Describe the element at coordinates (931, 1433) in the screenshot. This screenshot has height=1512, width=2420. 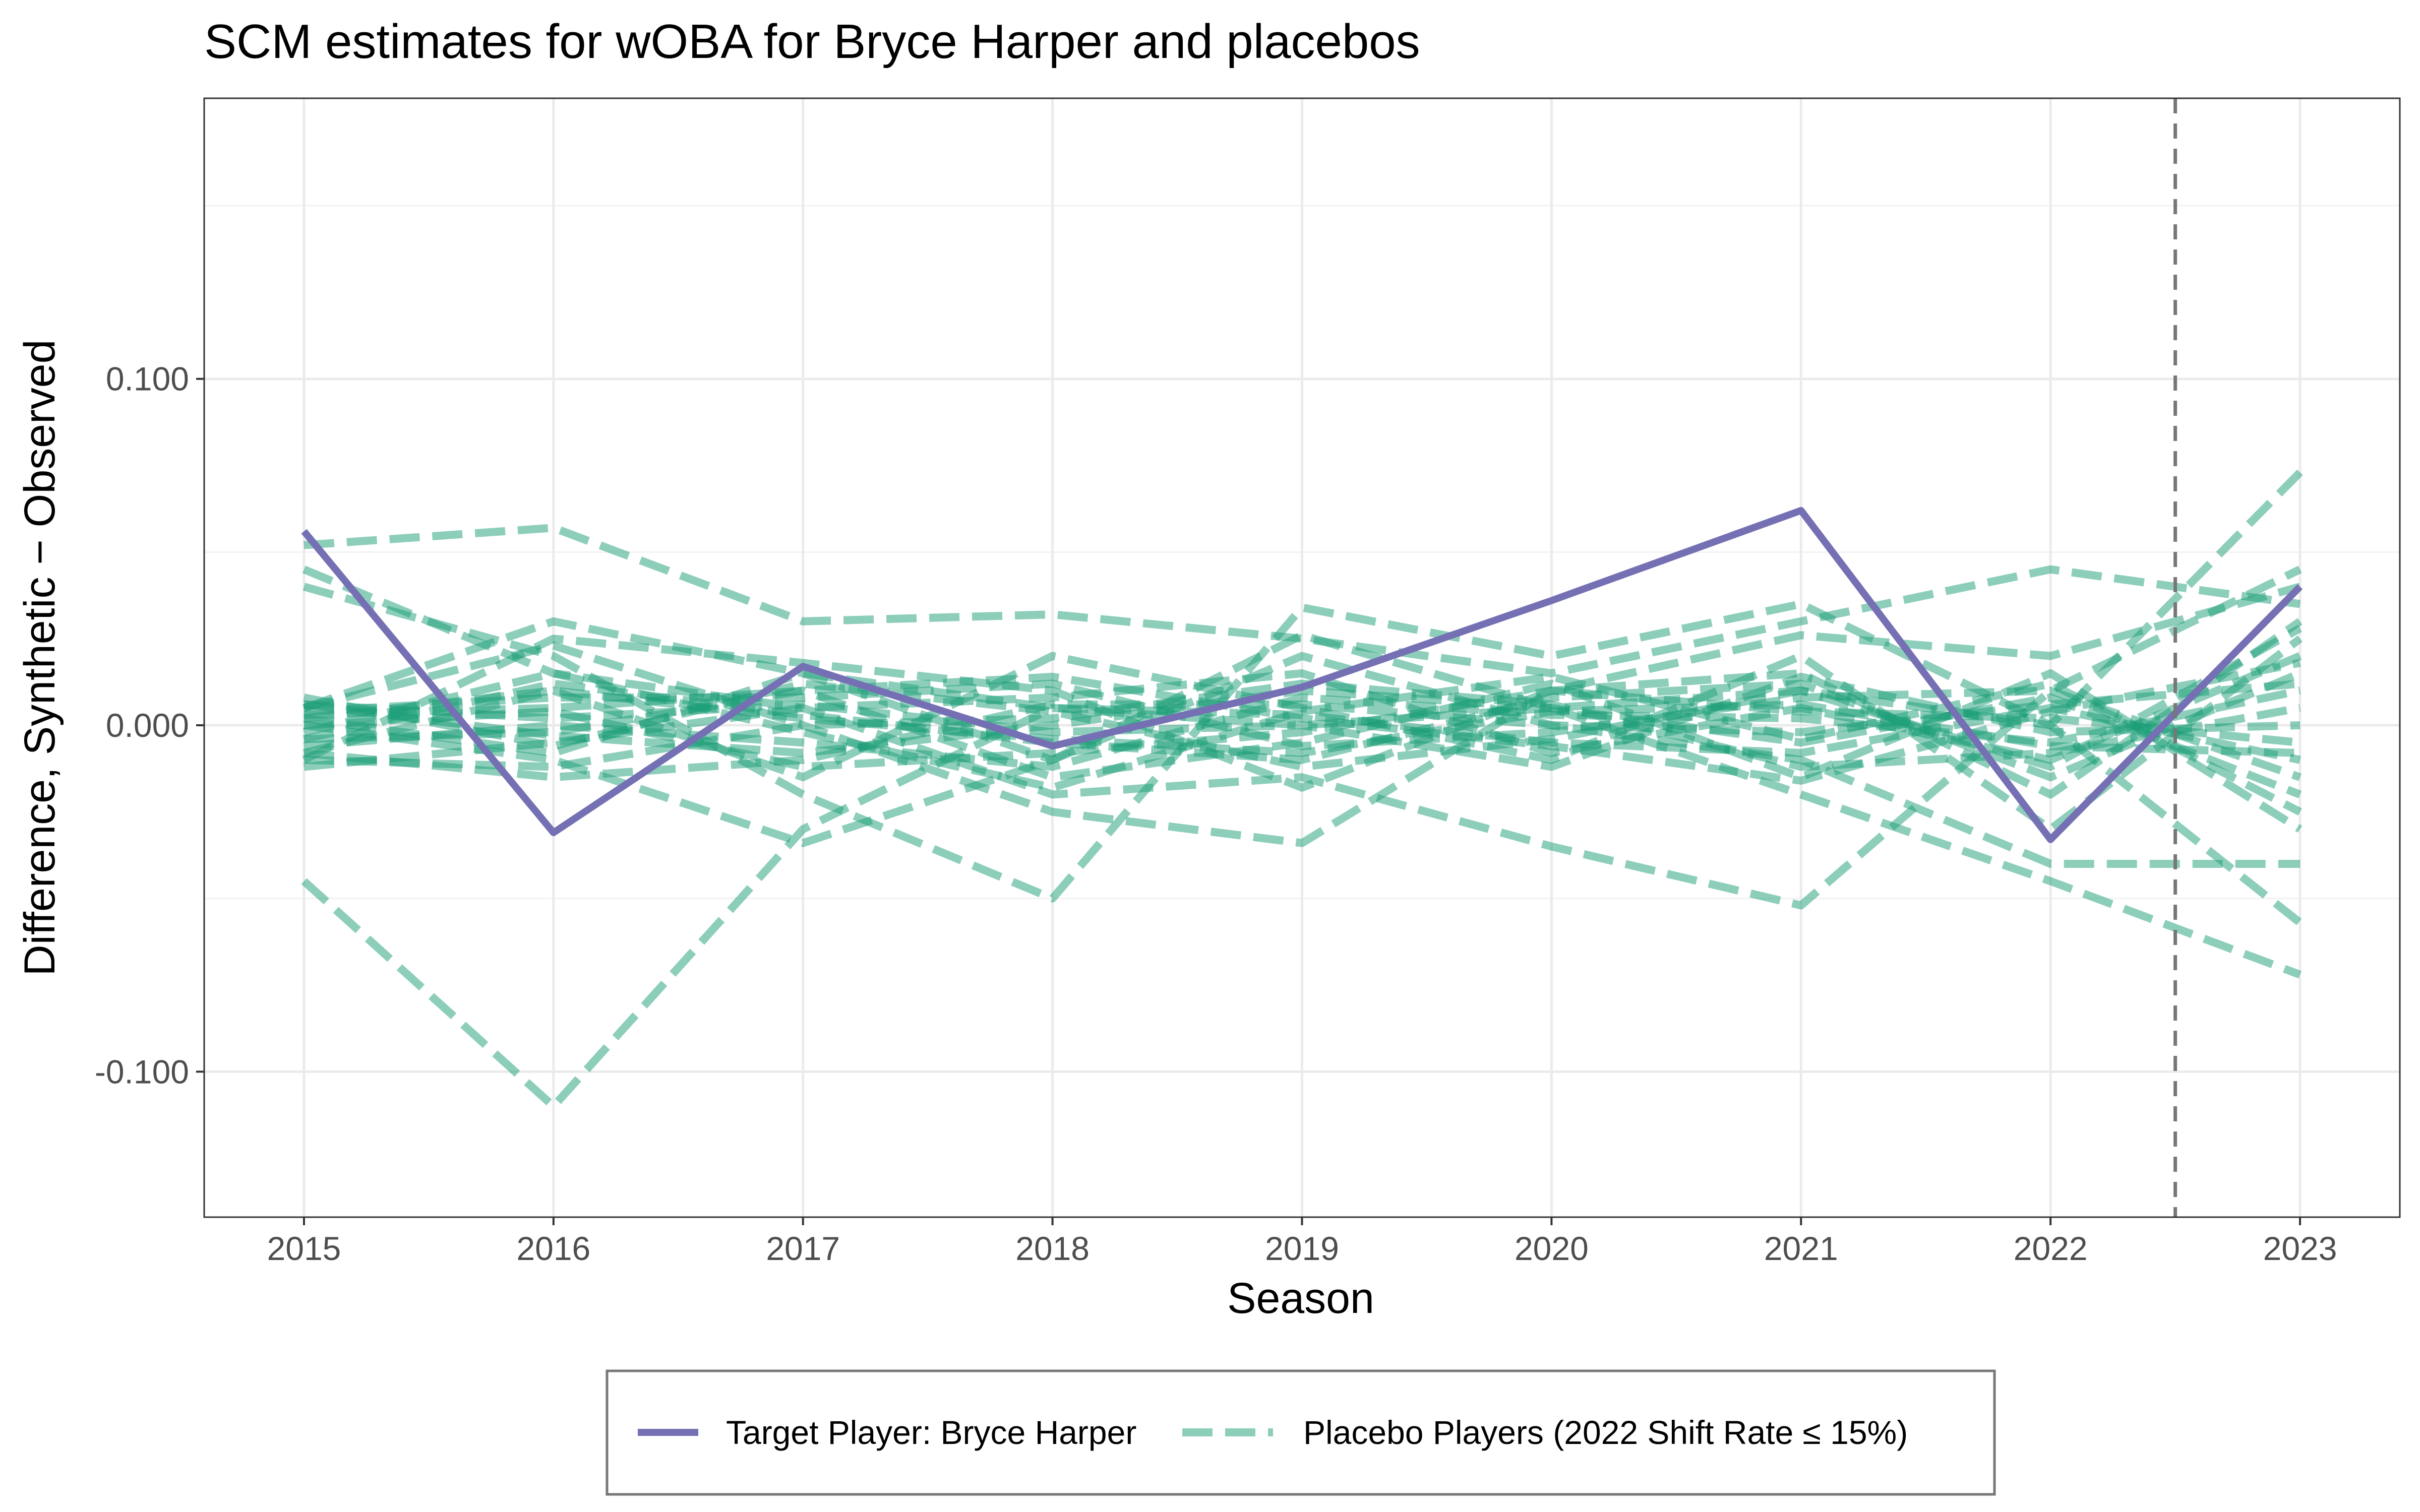
I see `legend-label-target: Target Player: Bryce Harper` at that location.